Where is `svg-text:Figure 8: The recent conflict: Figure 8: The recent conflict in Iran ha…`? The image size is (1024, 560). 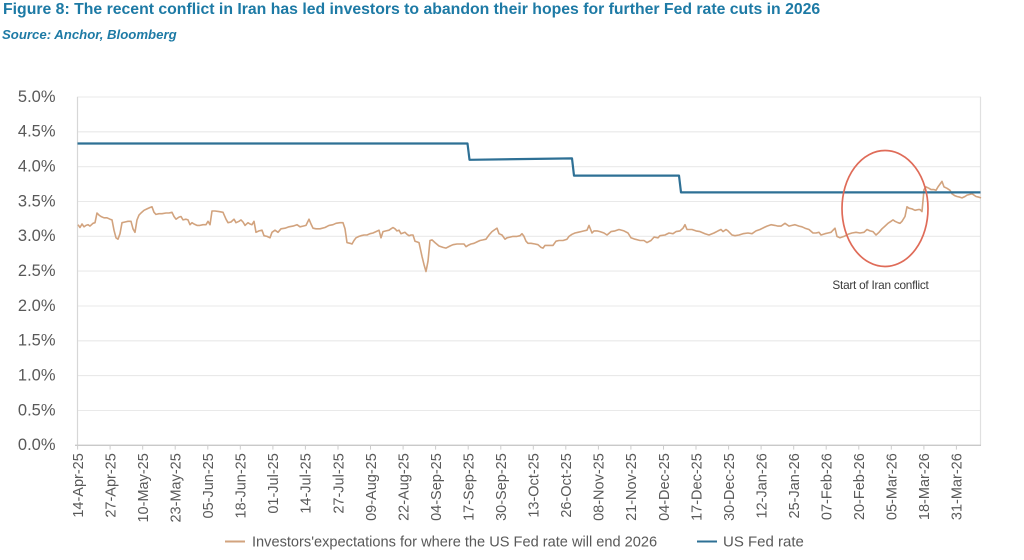
svg-text:Figure 8: The recent conflict: Figure 8: The recent conflict in Iran ha… is located at coordinates (411, 9).